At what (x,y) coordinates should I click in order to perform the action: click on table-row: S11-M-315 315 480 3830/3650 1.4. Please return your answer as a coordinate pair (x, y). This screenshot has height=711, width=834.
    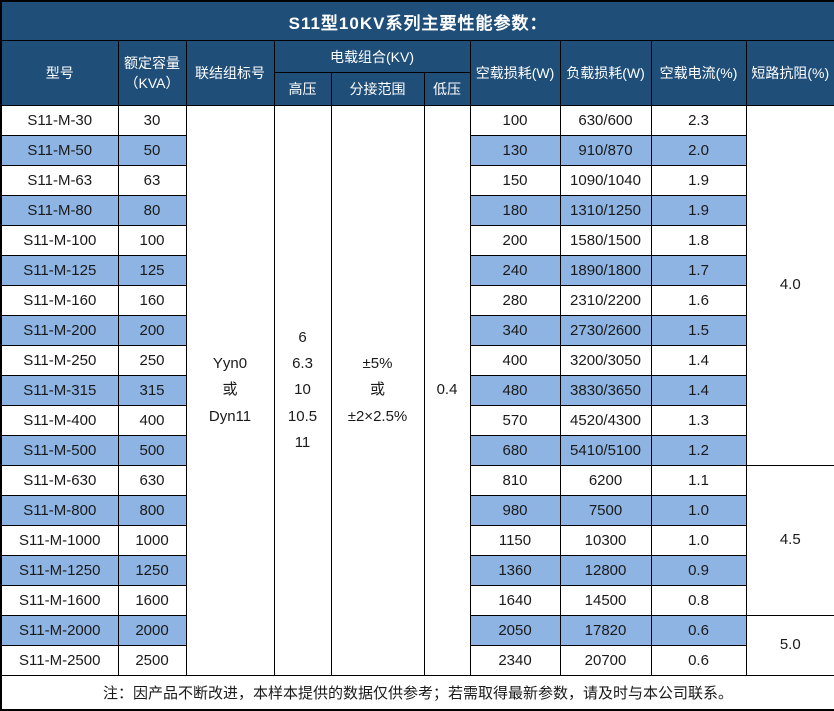
    Looking at the image, I should click on (417, 390).